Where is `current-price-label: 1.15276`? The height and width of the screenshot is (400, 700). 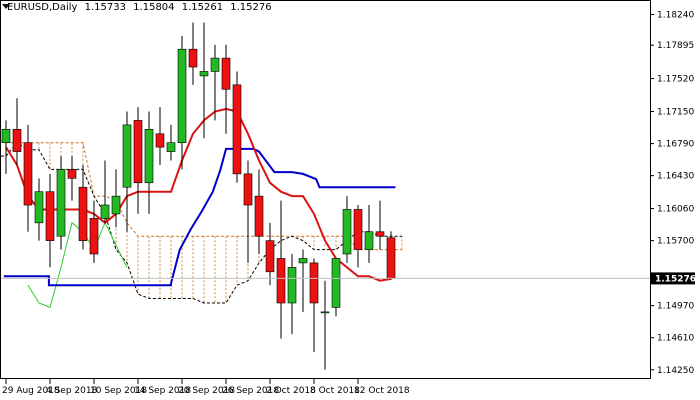
current-price-label: 1.15276 is located at coordinates (675, 279).